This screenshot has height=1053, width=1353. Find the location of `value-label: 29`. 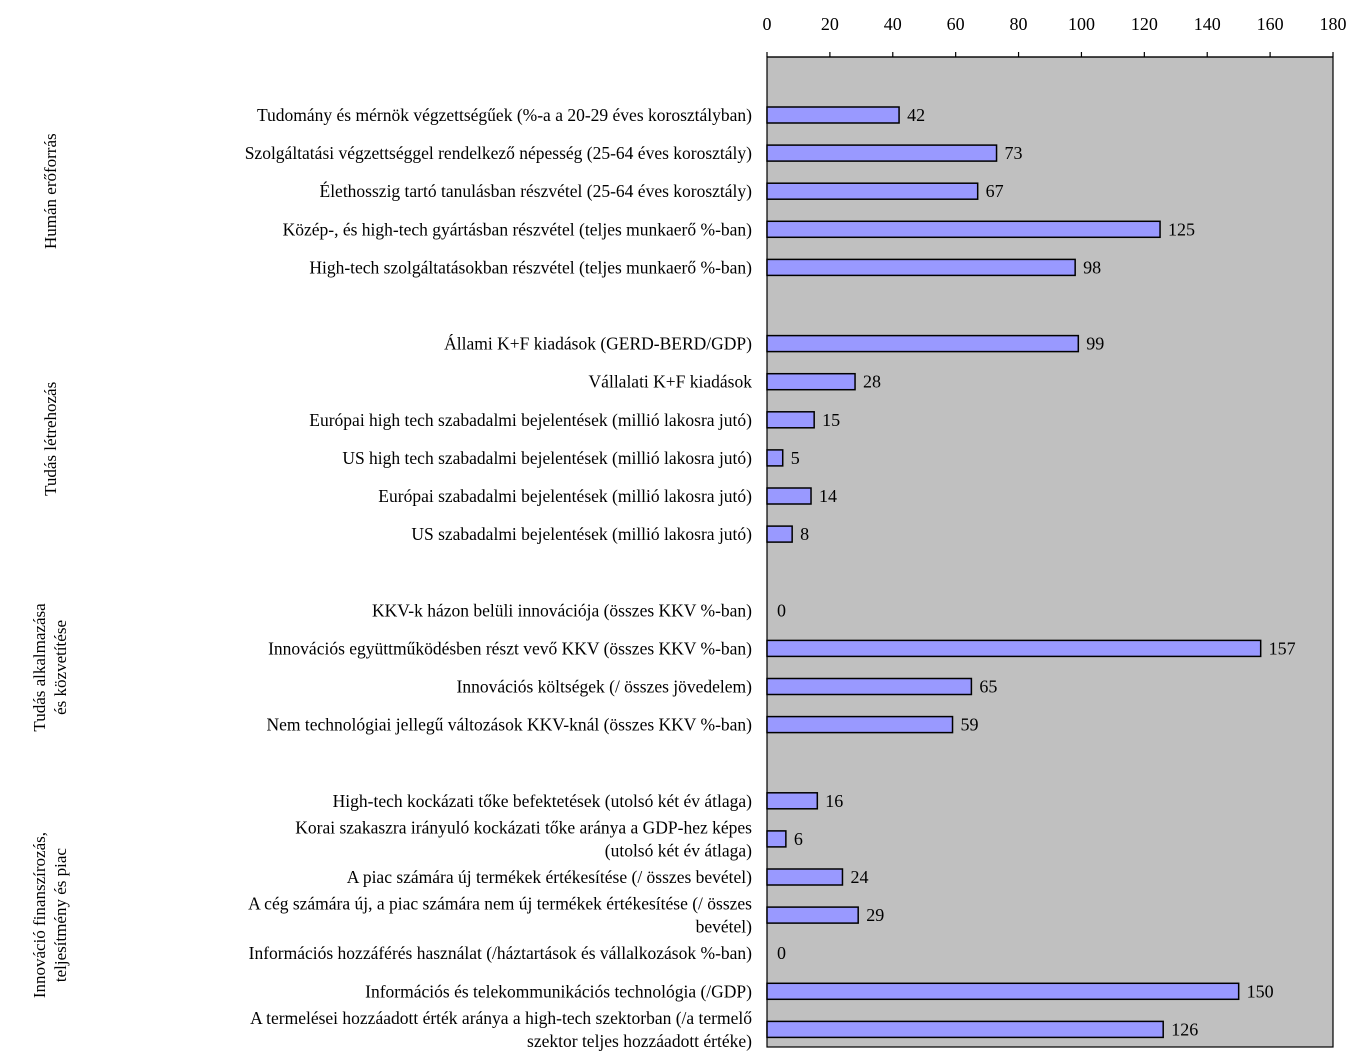

value-label: 29 is located at coordinates (875, 915).